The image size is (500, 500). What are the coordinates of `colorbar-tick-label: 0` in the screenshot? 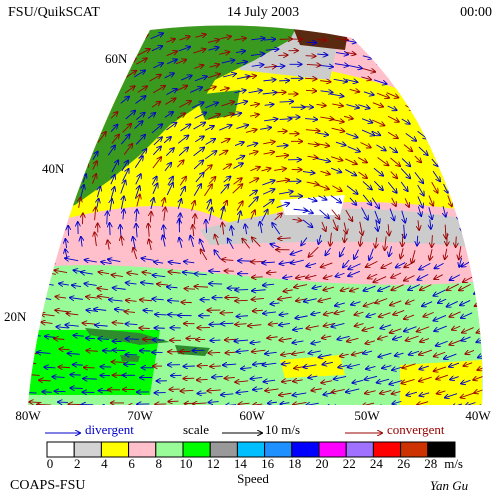 It's located at (50, 463).